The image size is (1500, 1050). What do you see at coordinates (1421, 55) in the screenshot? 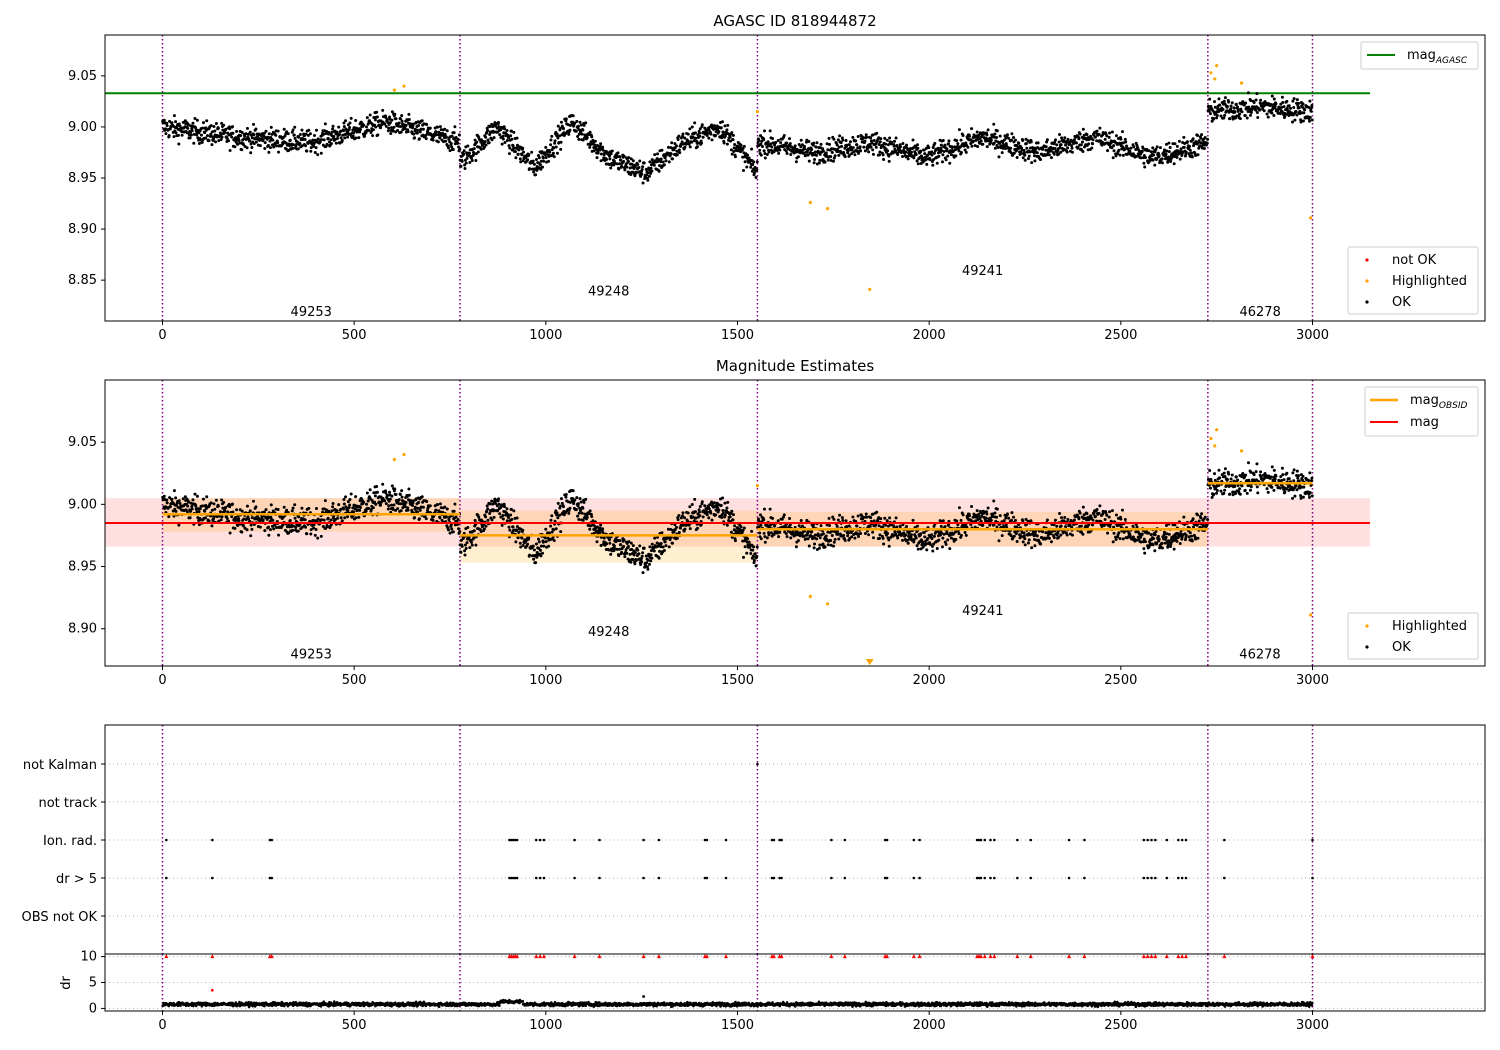
I see `legend-mag-agasc-main: mag` at bounding box center [1421, 55].